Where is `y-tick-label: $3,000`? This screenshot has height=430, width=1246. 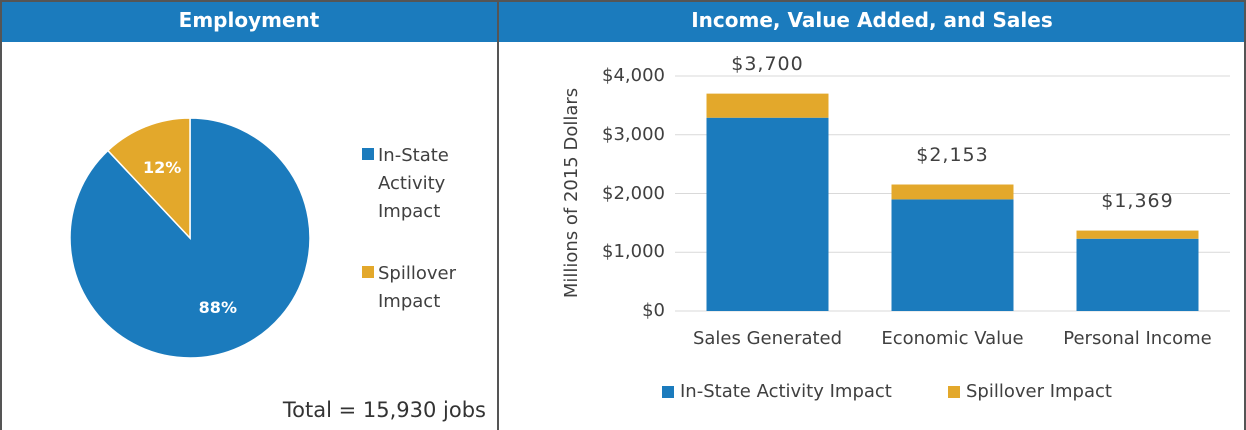
y-tick-label: $3,000 is located at coordinates (633, 134).